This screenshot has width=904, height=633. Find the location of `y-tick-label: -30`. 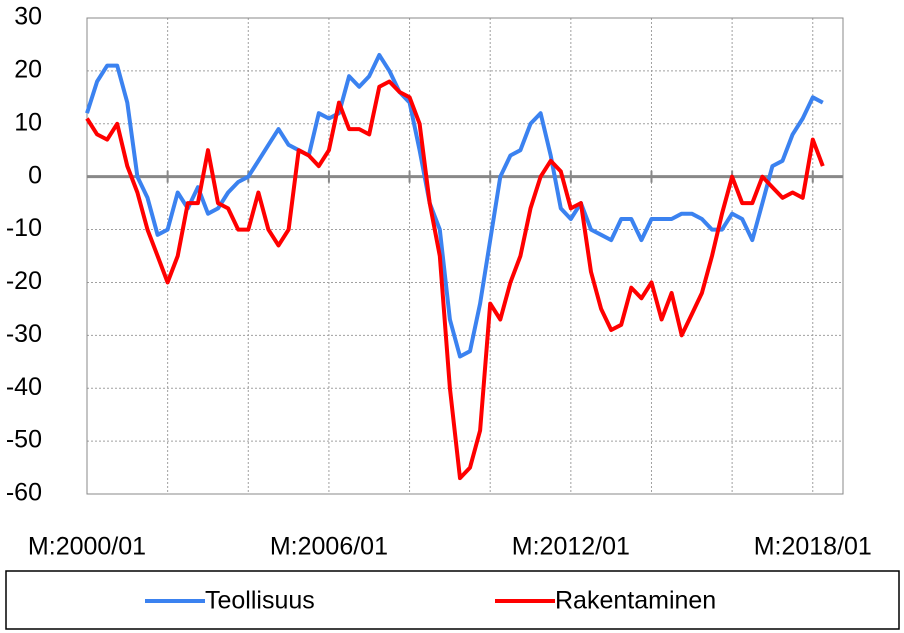

y-tick-label: -30 is located at coordinates (24, 334).